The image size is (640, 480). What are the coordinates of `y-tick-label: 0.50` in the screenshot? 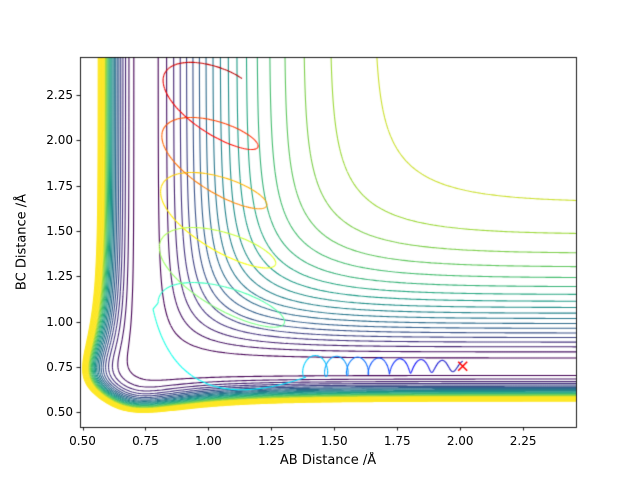 It's located at (59, 412).